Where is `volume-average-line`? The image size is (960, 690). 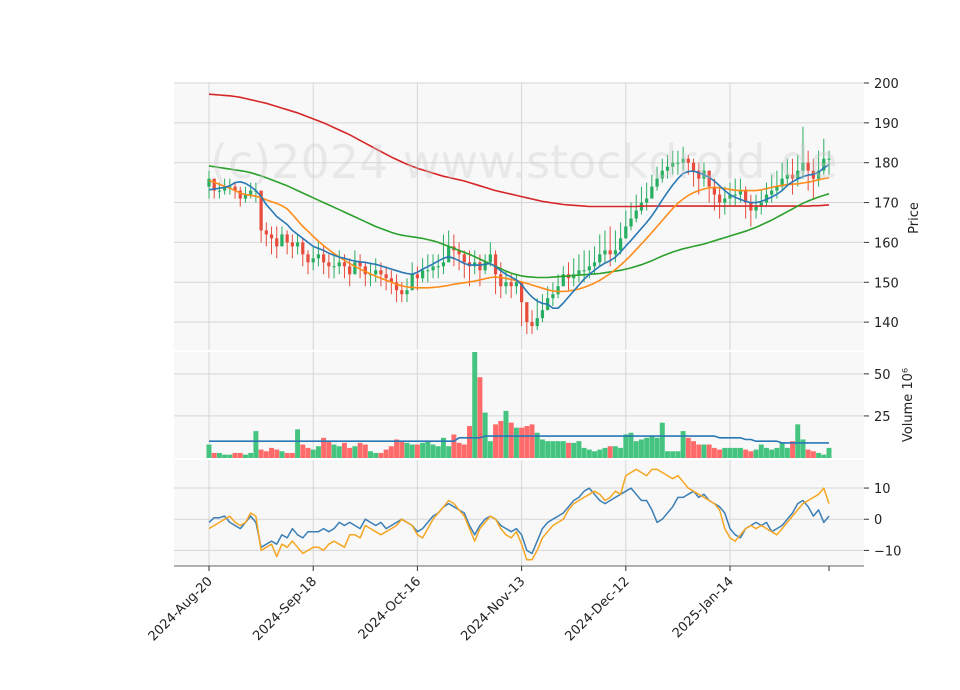 volume-average-line is located at coordinates (519, 439).